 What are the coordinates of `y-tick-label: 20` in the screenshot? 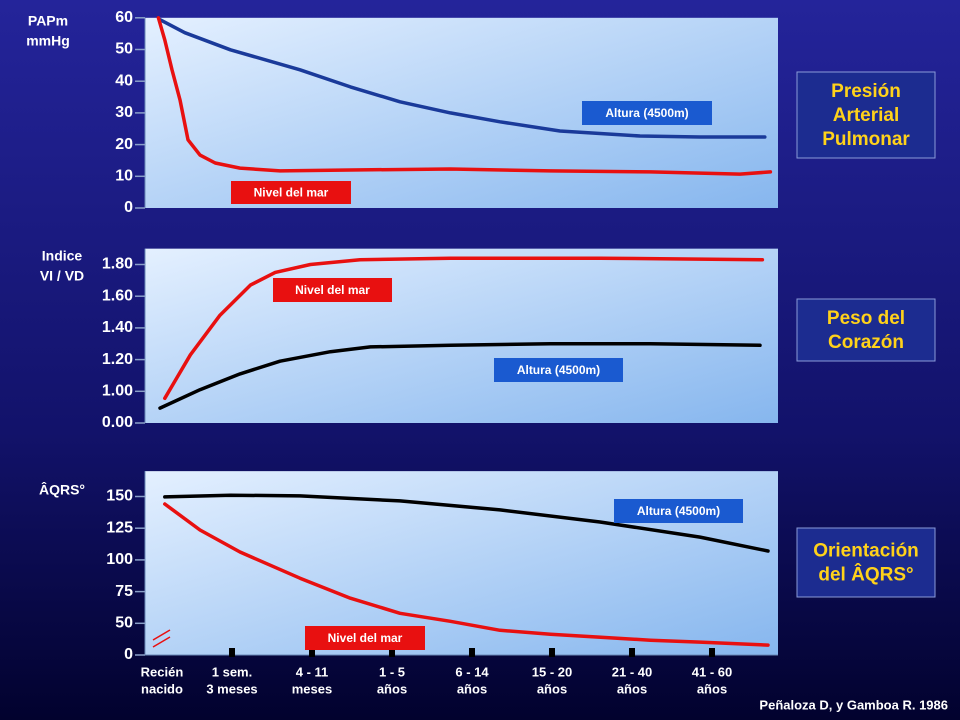 It's located at (124, 144).